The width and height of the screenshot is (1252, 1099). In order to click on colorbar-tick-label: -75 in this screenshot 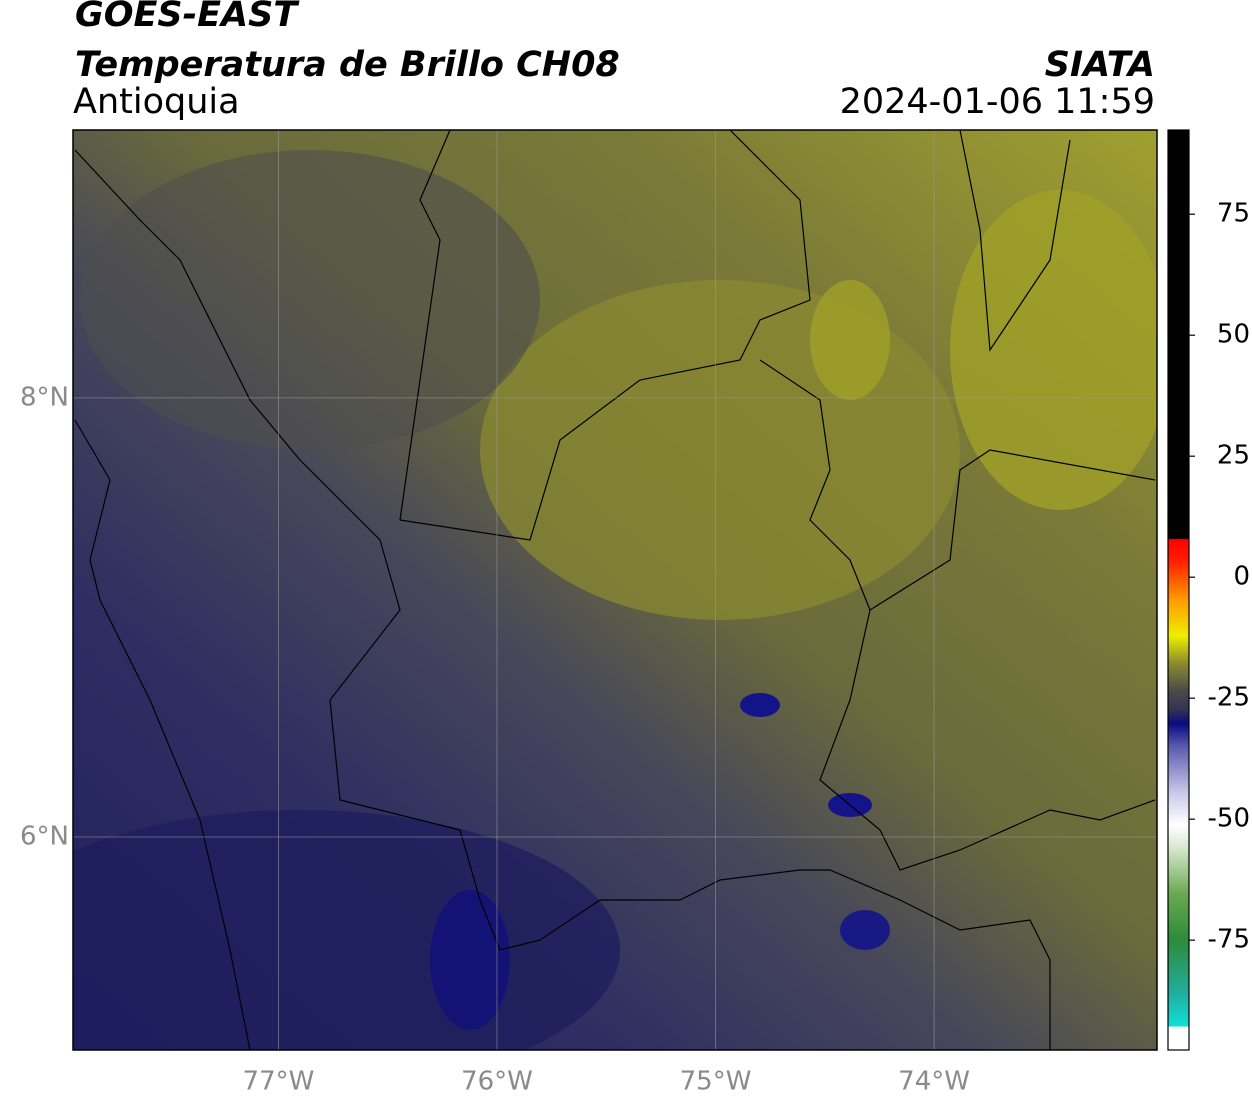, I will do `click(1229, 940)`.